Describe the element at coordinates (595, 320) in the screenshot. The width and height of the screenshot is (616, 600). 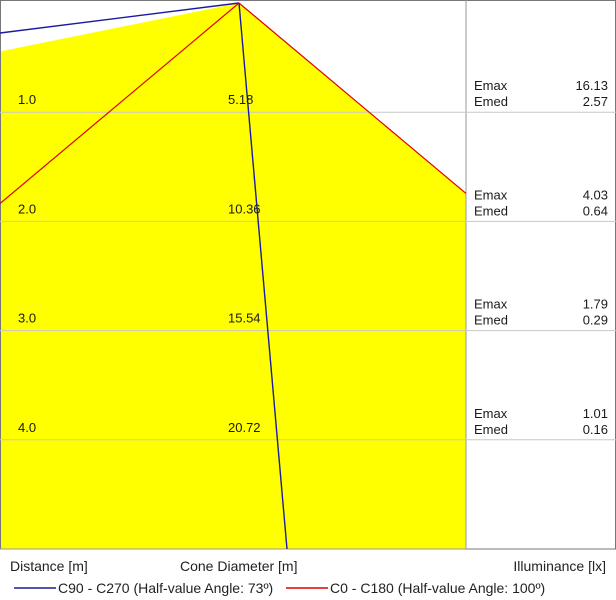
I see `emed-value: 0.29` at that location.